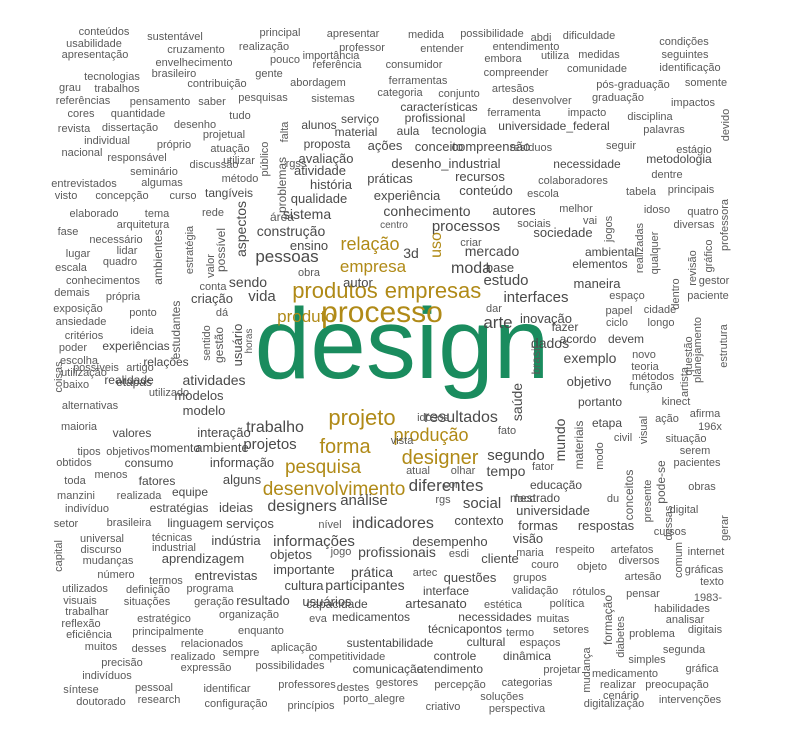 This screenshot has width=786, height=741. What do you see at coordinates (562, 670) in the screenshot?
I see `cloud-word: projetar` at bounding box center [562, 670].